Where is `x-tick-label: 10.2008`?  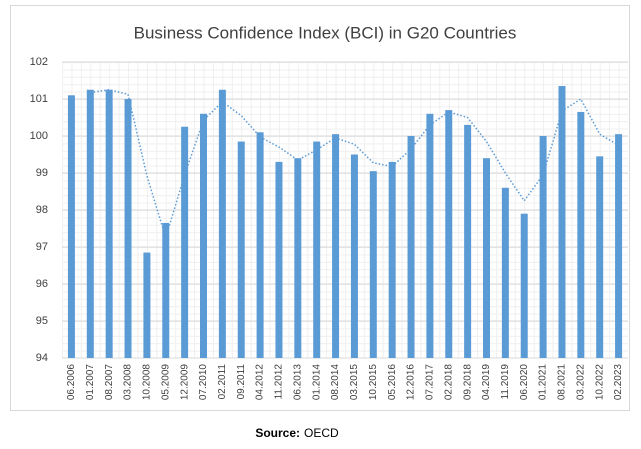 x-tick-label: 10.2008 is located at coordinates (147, 382).